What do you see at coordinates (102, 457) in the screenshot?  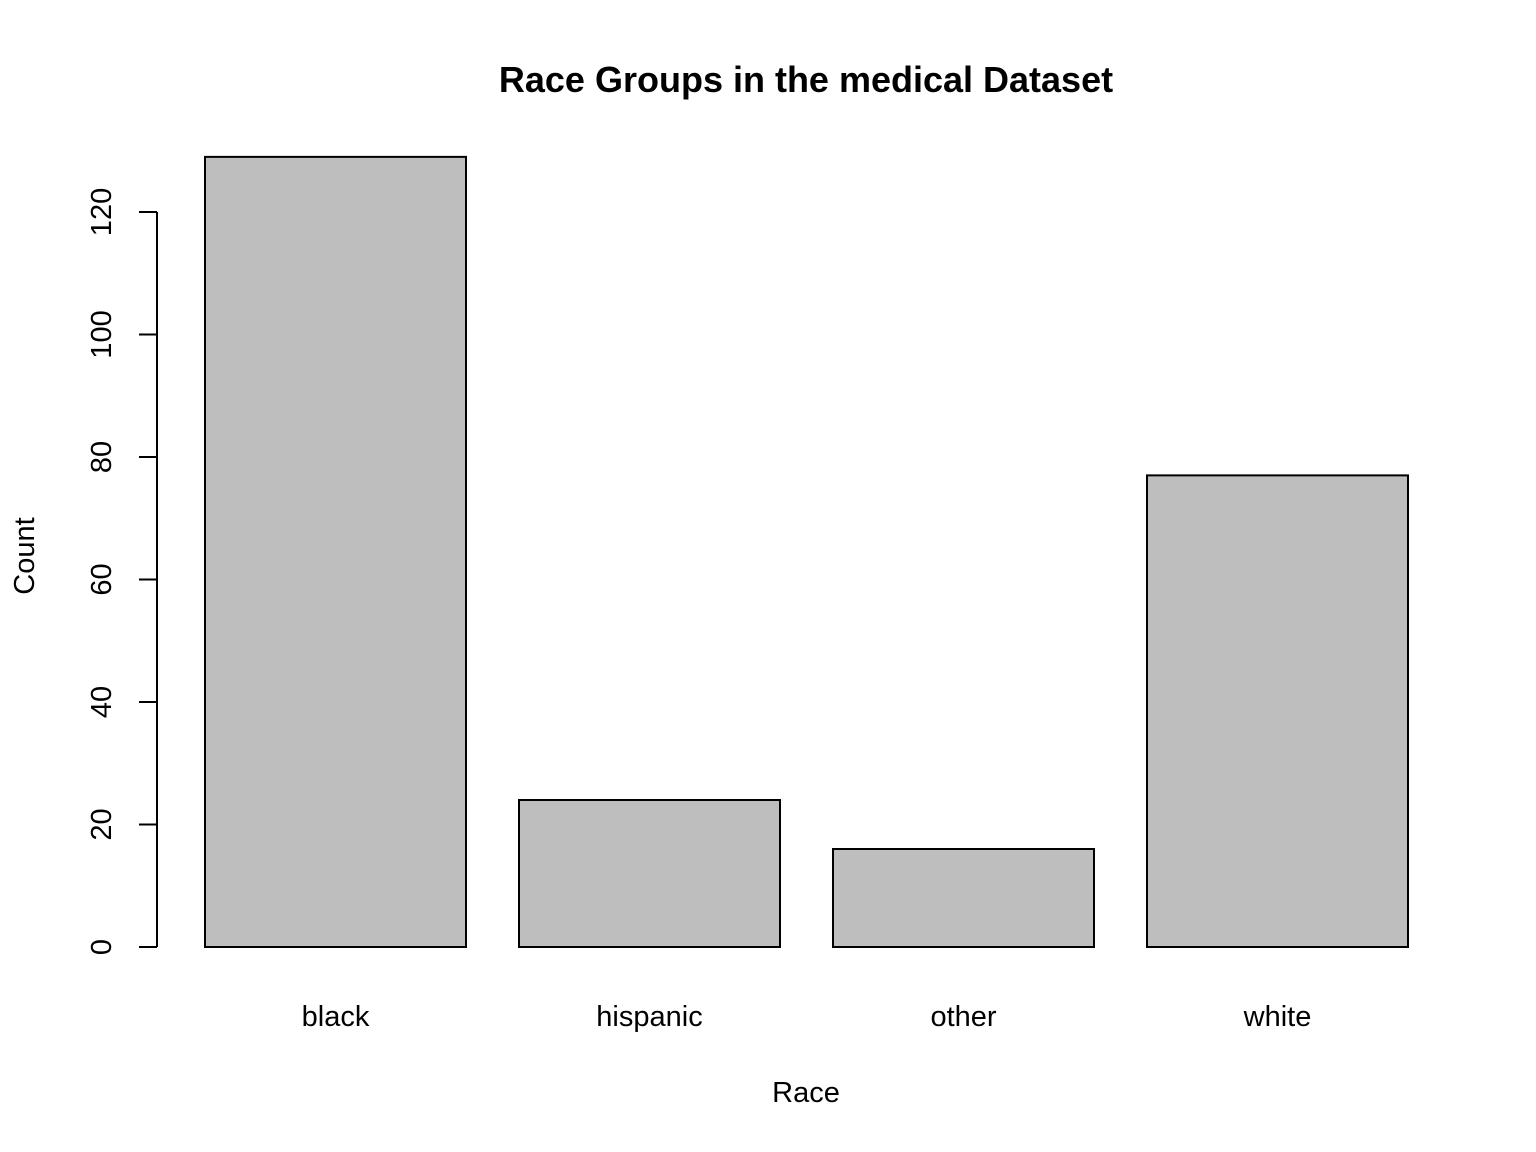 I see `y-tick-label: 80` at bounding box center [102, 457].